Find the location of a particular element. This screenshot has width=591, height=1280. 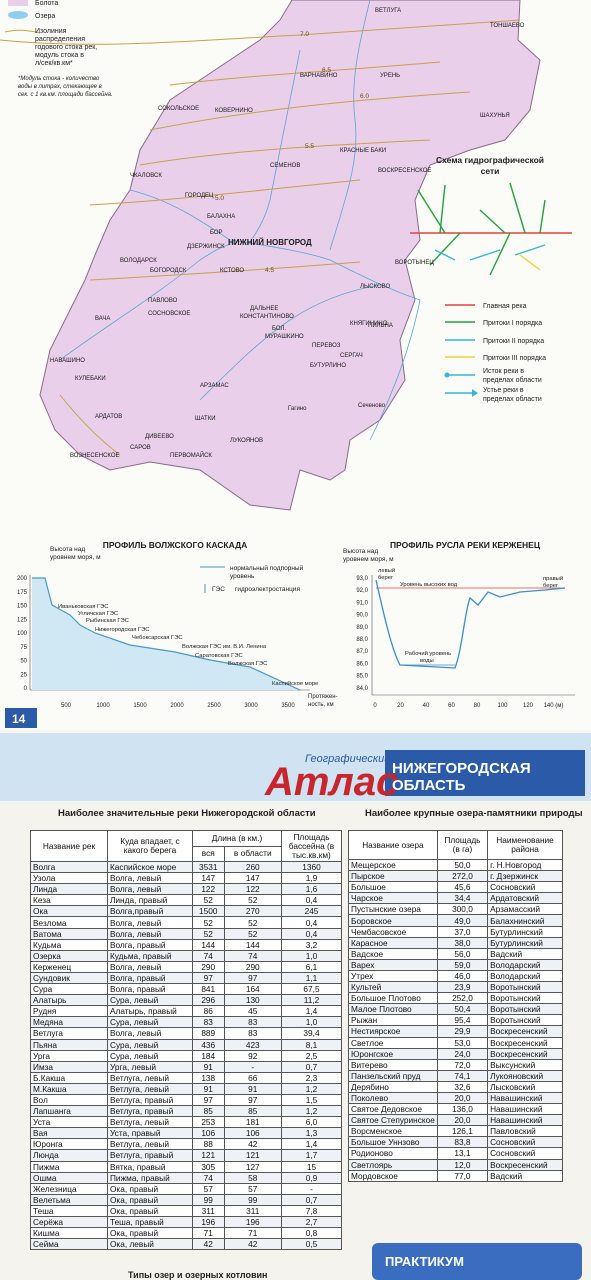

cell: 8,1 is located at coordinates (311, 1044).